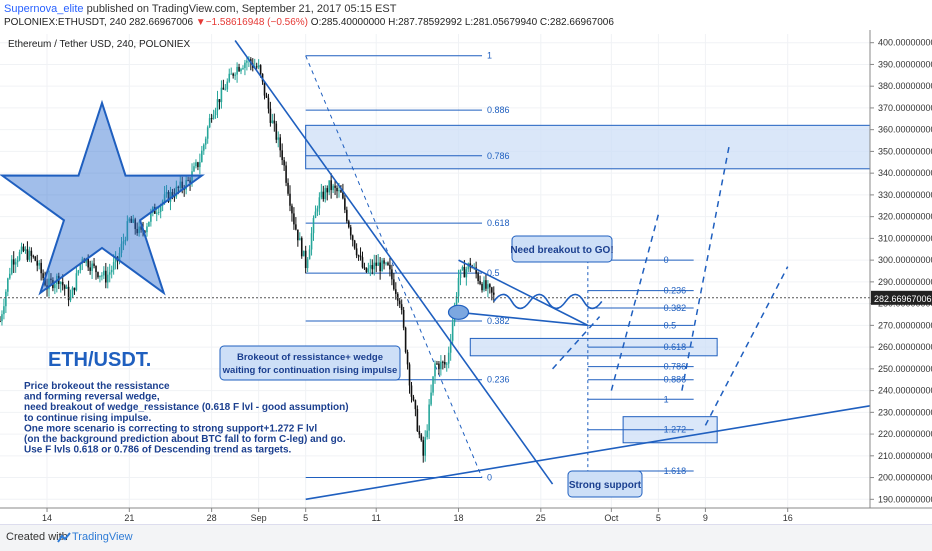 The width and height of the screenshot is (932, 551). What do you see at coordinates (65, 22) in the screenshot?
I see `symbol-label: POLONIEX:ETHUSDT, 240` at bounding box center [65, 22].